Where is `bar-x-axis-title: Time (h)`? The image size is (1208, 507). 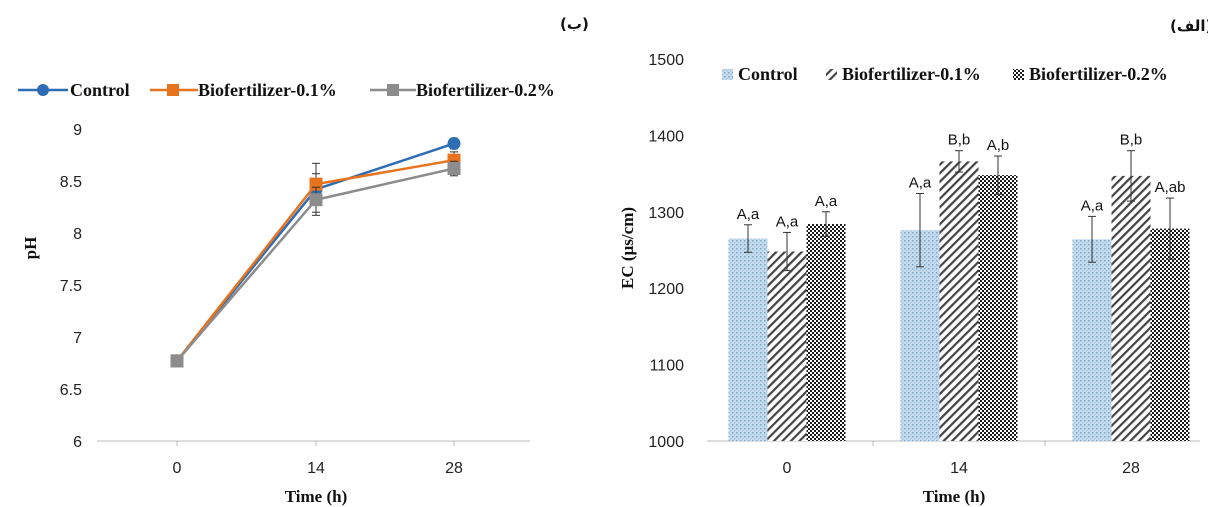 bar-x-axis-title: Time (h) is located at coordinates (954, 496).